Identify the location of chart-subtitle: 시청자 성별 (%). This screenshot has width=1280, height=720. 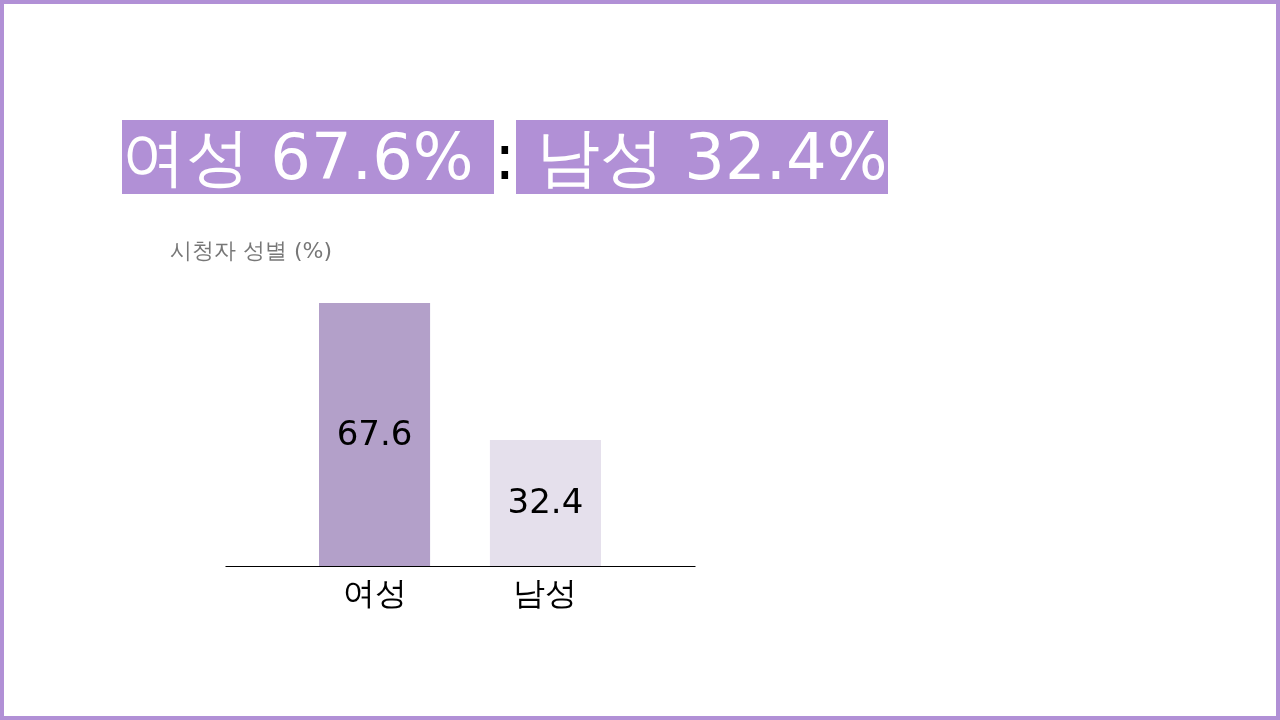
(251, 250).